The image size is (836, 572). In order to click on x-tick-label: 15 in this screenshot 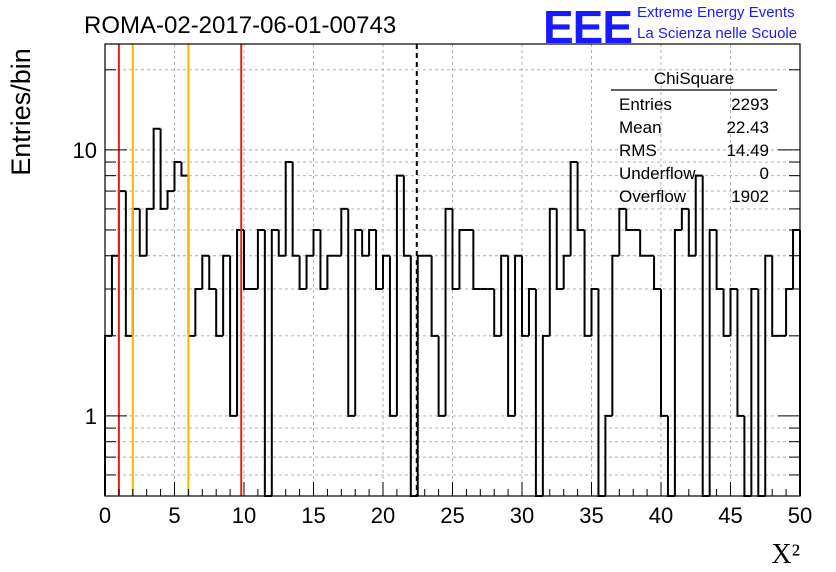, I will do `click(313, 515)`.